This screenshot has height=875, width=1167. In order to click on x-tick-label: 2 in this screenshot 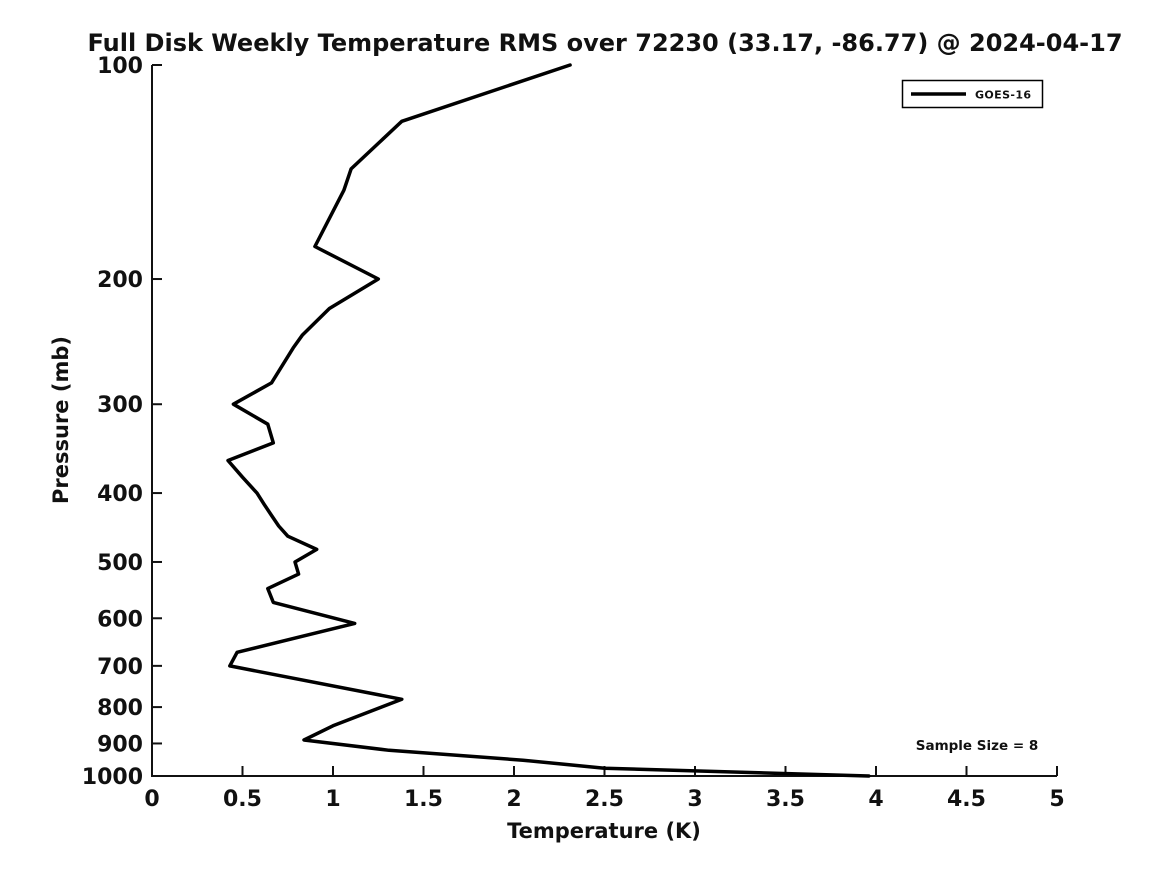, I will do `click(513, 799)`.